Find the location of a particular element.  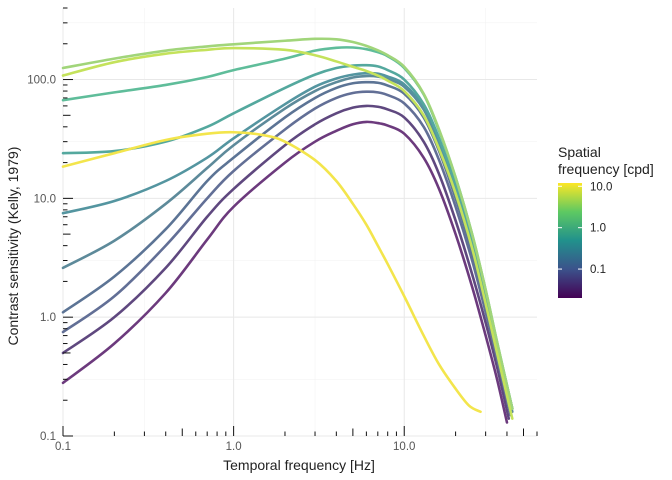

y-axis-label: Contrast sensitivity (Kelly, 1979) is located at coordinates (13, 246).